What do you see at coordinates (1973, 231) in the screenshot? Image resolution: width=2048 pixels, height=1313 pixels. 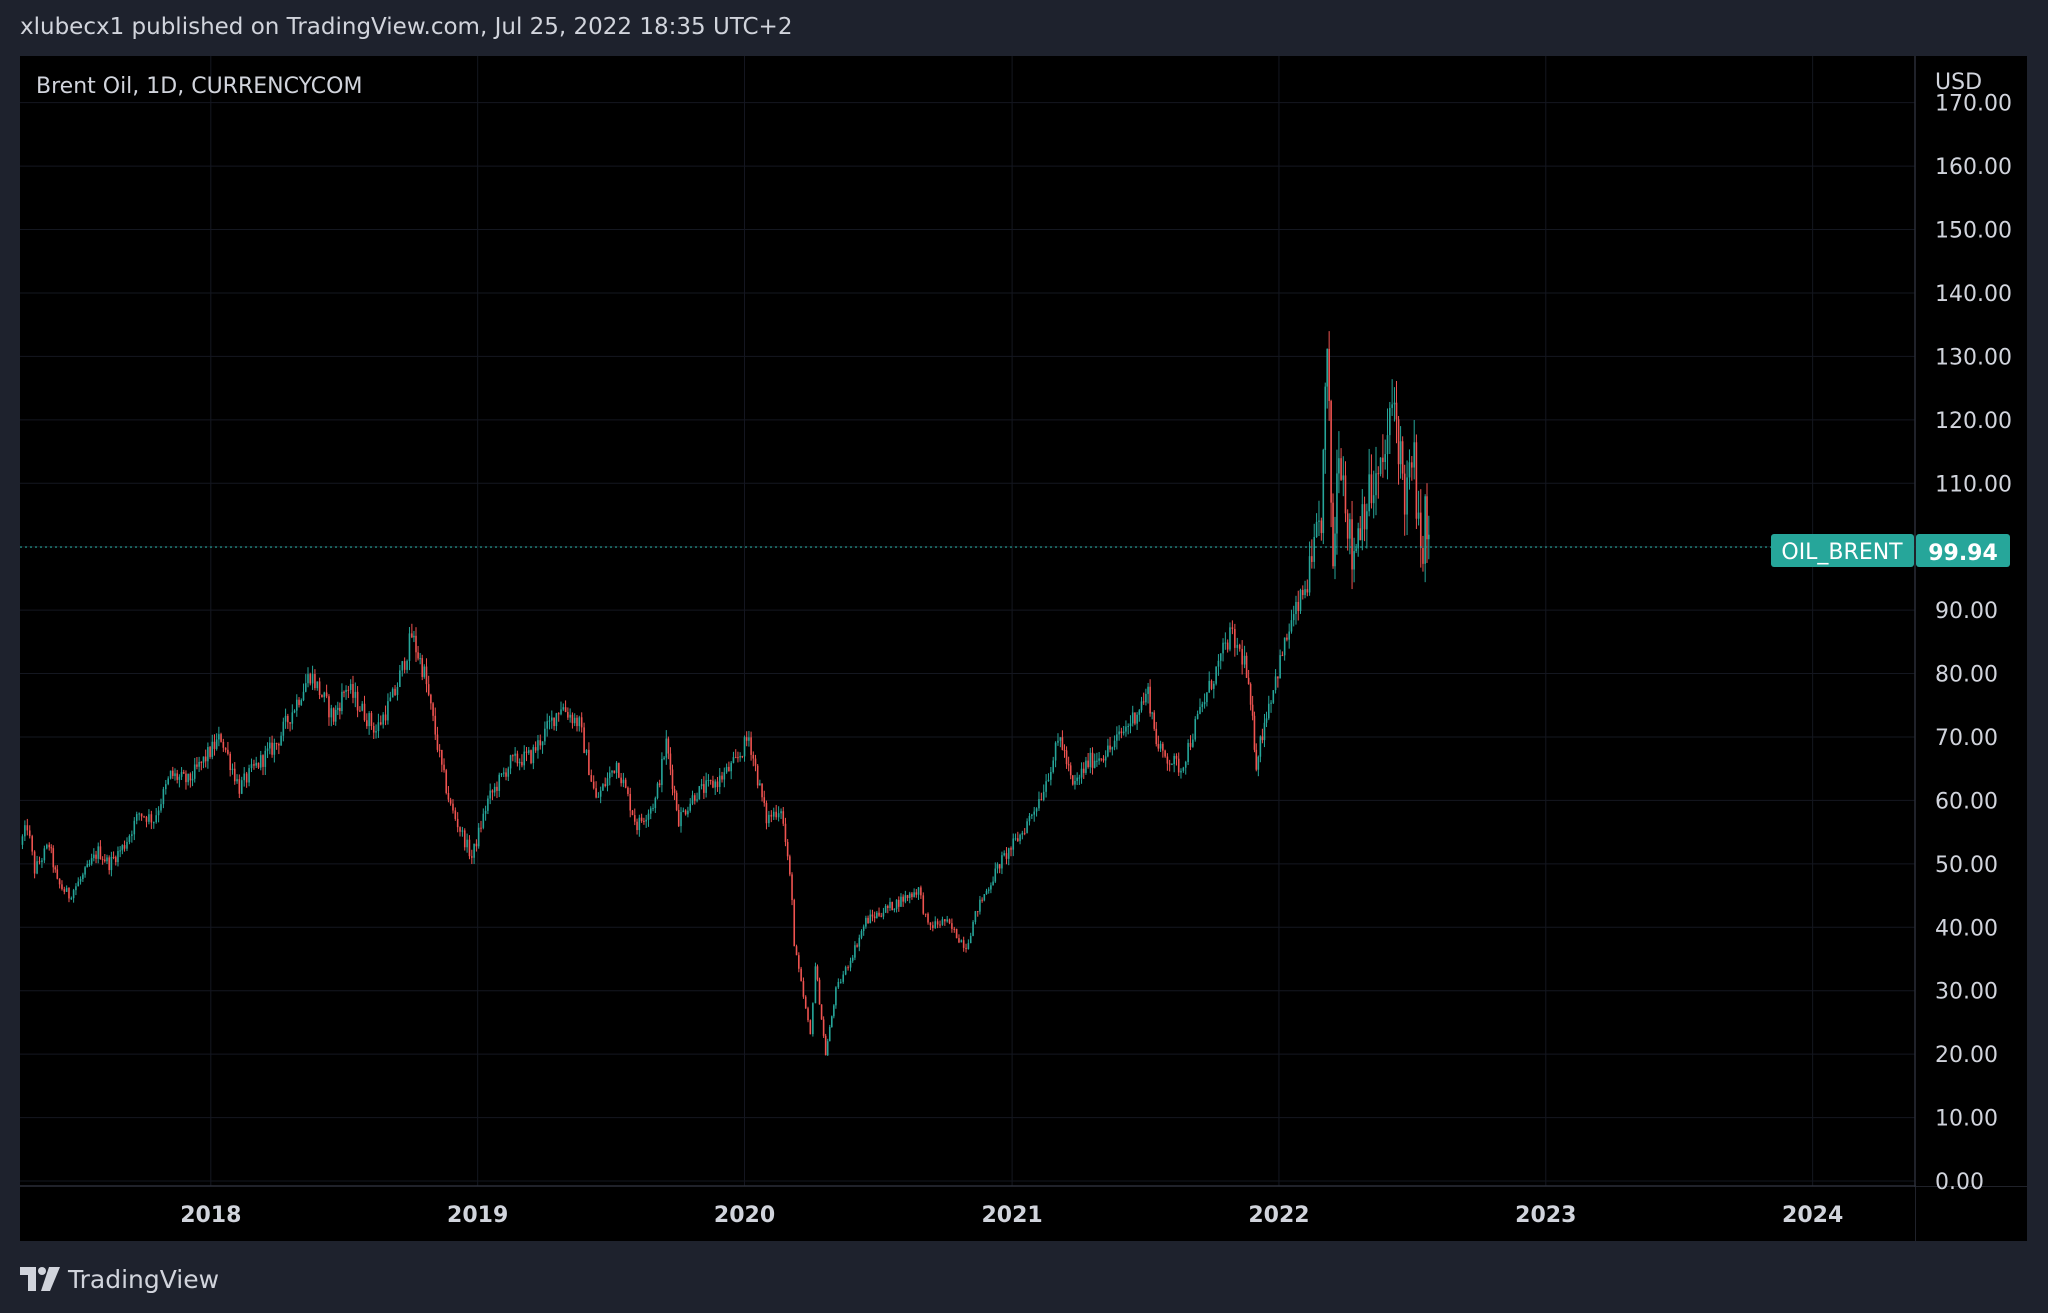 I see `price-tick-label: 150.00` at bounding box center [1973, 231].